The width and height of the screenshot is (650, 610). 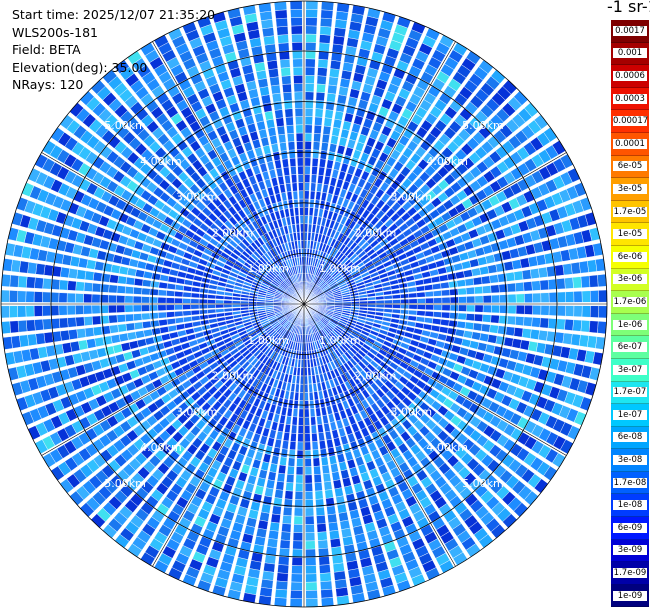 I want to click on colorbar-step: 1.7e-05, so click(x=630, y=212).